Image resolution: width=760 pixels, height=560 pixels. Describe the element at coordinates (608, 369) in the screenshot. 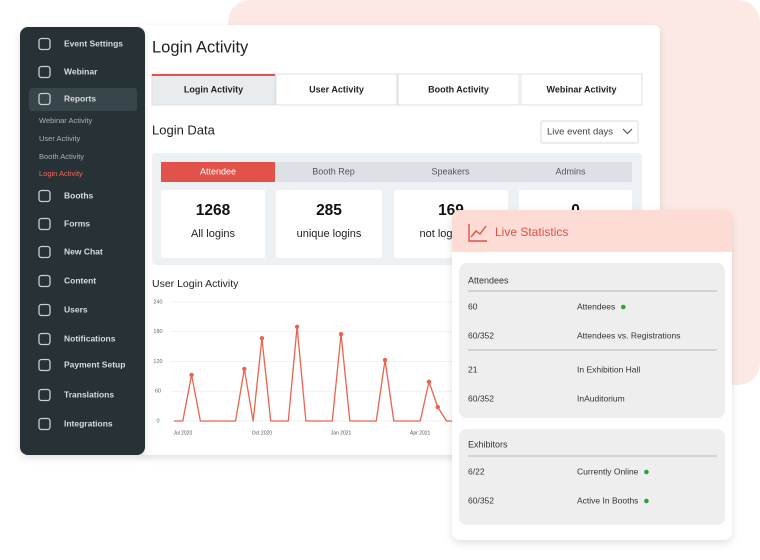

I see `stat-label: In Exhibition Hall` at that location.